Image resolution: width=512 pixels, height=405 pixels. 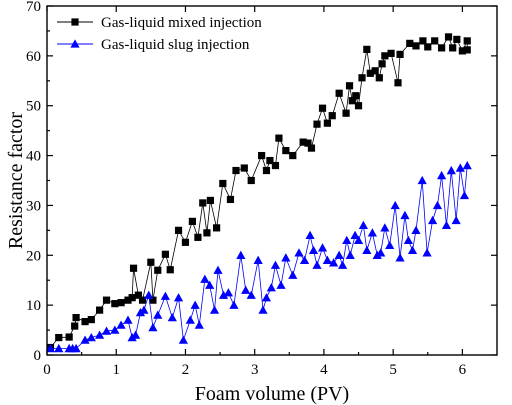 What do you see at coordinates (33, 306) in the screenshot?
I see `y-tick-label: 10` at bounding box center [33, 306].